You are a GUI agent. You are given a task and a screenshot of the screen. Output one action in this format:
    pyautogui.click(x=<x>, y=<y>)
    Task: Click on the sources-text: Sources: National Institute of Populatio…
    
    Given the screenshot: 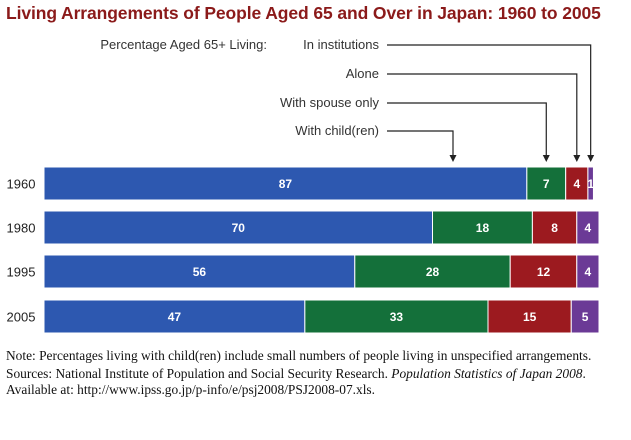 What is the action you would take?
    pyautogui.click(x=313, y=374)
    